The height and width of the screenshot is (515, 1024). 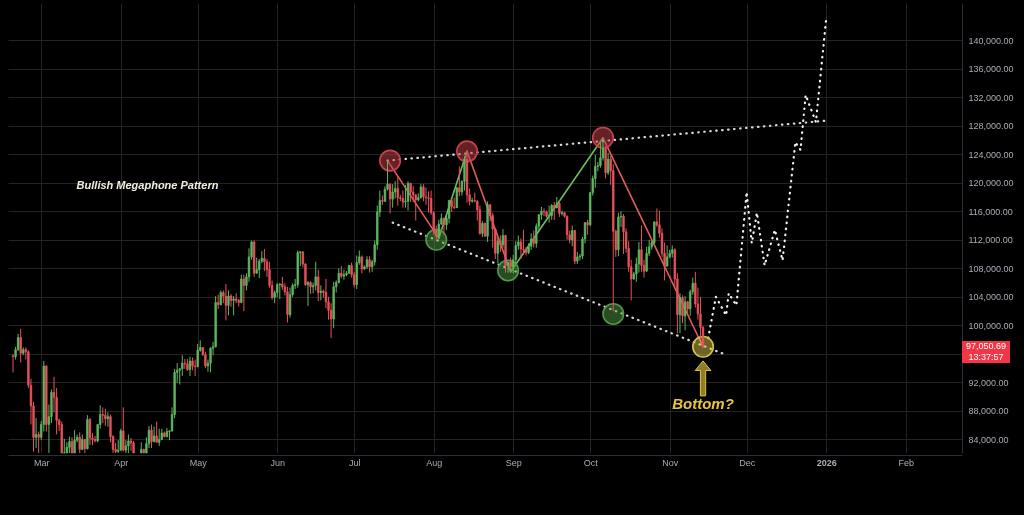 I want to click on x-tick-label: Aug, so click(x=434, y=462).